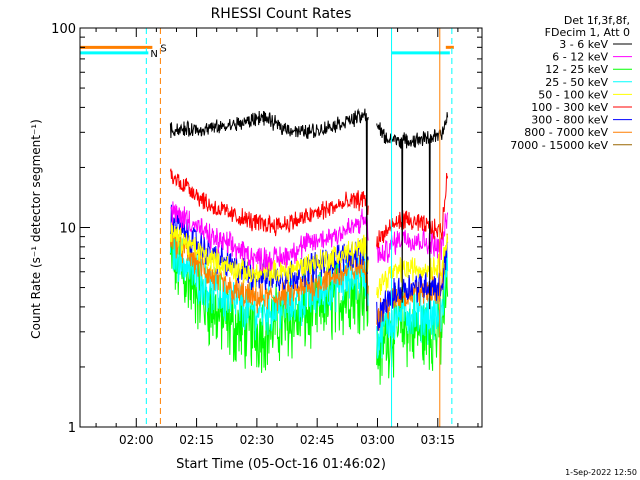  I want to click on legend-entry: 25 - 50 keV, so click(588, 82).